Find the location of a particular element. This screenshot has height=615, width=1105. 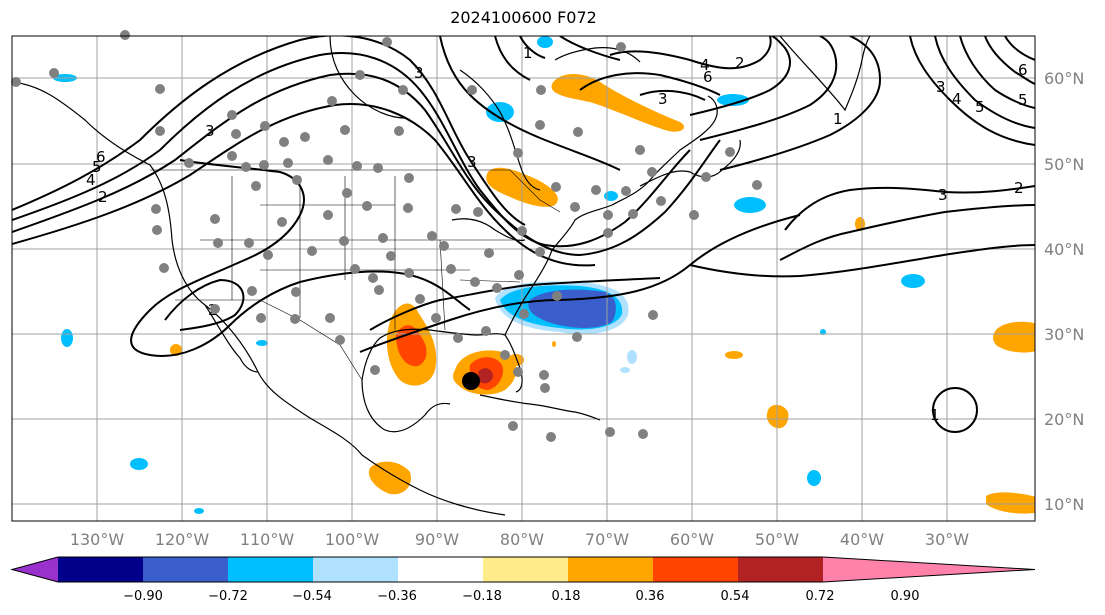

lon-label: 40°W is located at coordinates (862, 539).